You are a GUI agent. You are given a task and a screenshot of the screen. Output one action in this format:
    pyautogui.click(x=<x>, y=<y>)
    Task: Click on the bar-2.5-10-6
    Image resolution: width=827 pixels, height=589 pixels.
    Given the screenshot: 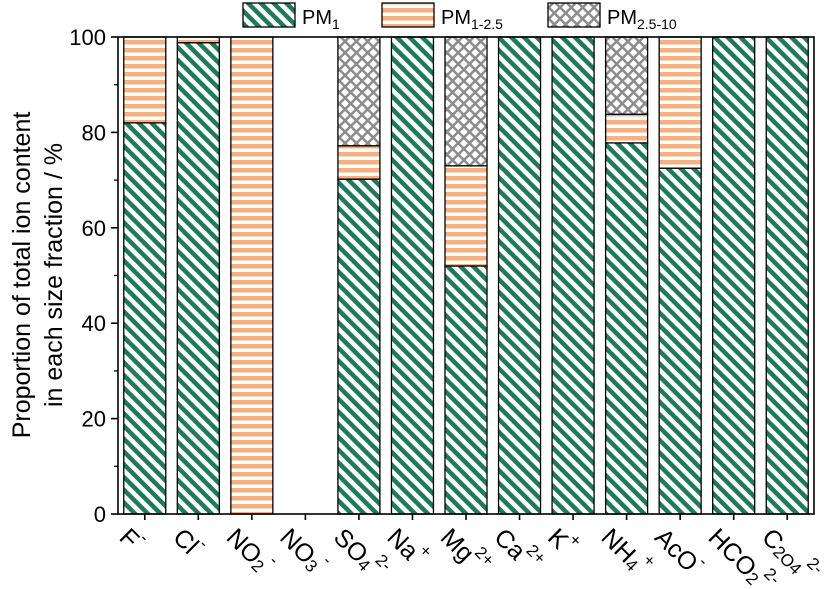 What is the action you would take?
    pyautogui.click(x=466, y=101)
    